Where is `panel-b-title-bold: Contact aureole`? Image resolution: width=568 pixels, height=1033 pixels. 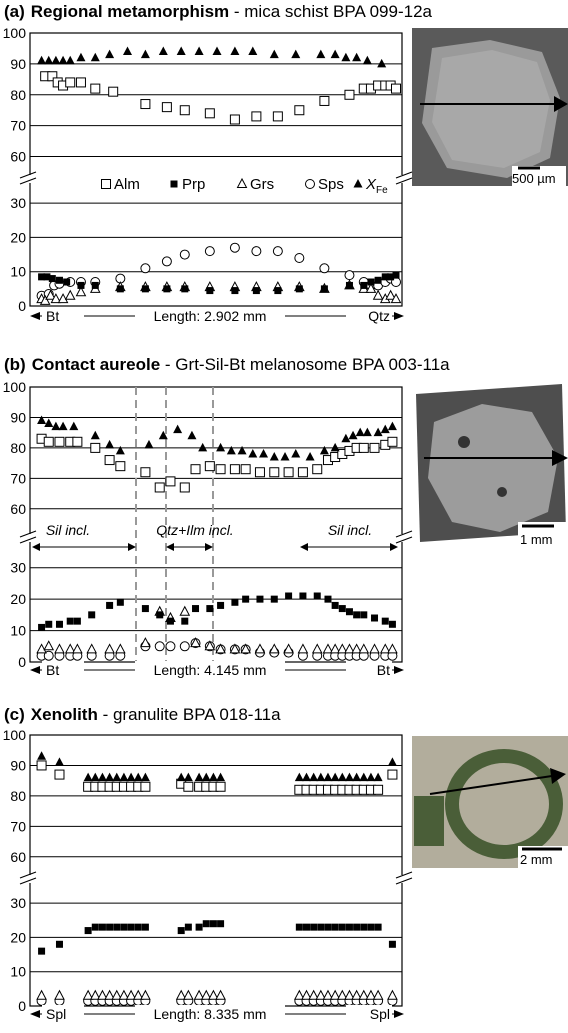 panel-b-title-bold: Contact aureole is located at coordinates (96, 364).